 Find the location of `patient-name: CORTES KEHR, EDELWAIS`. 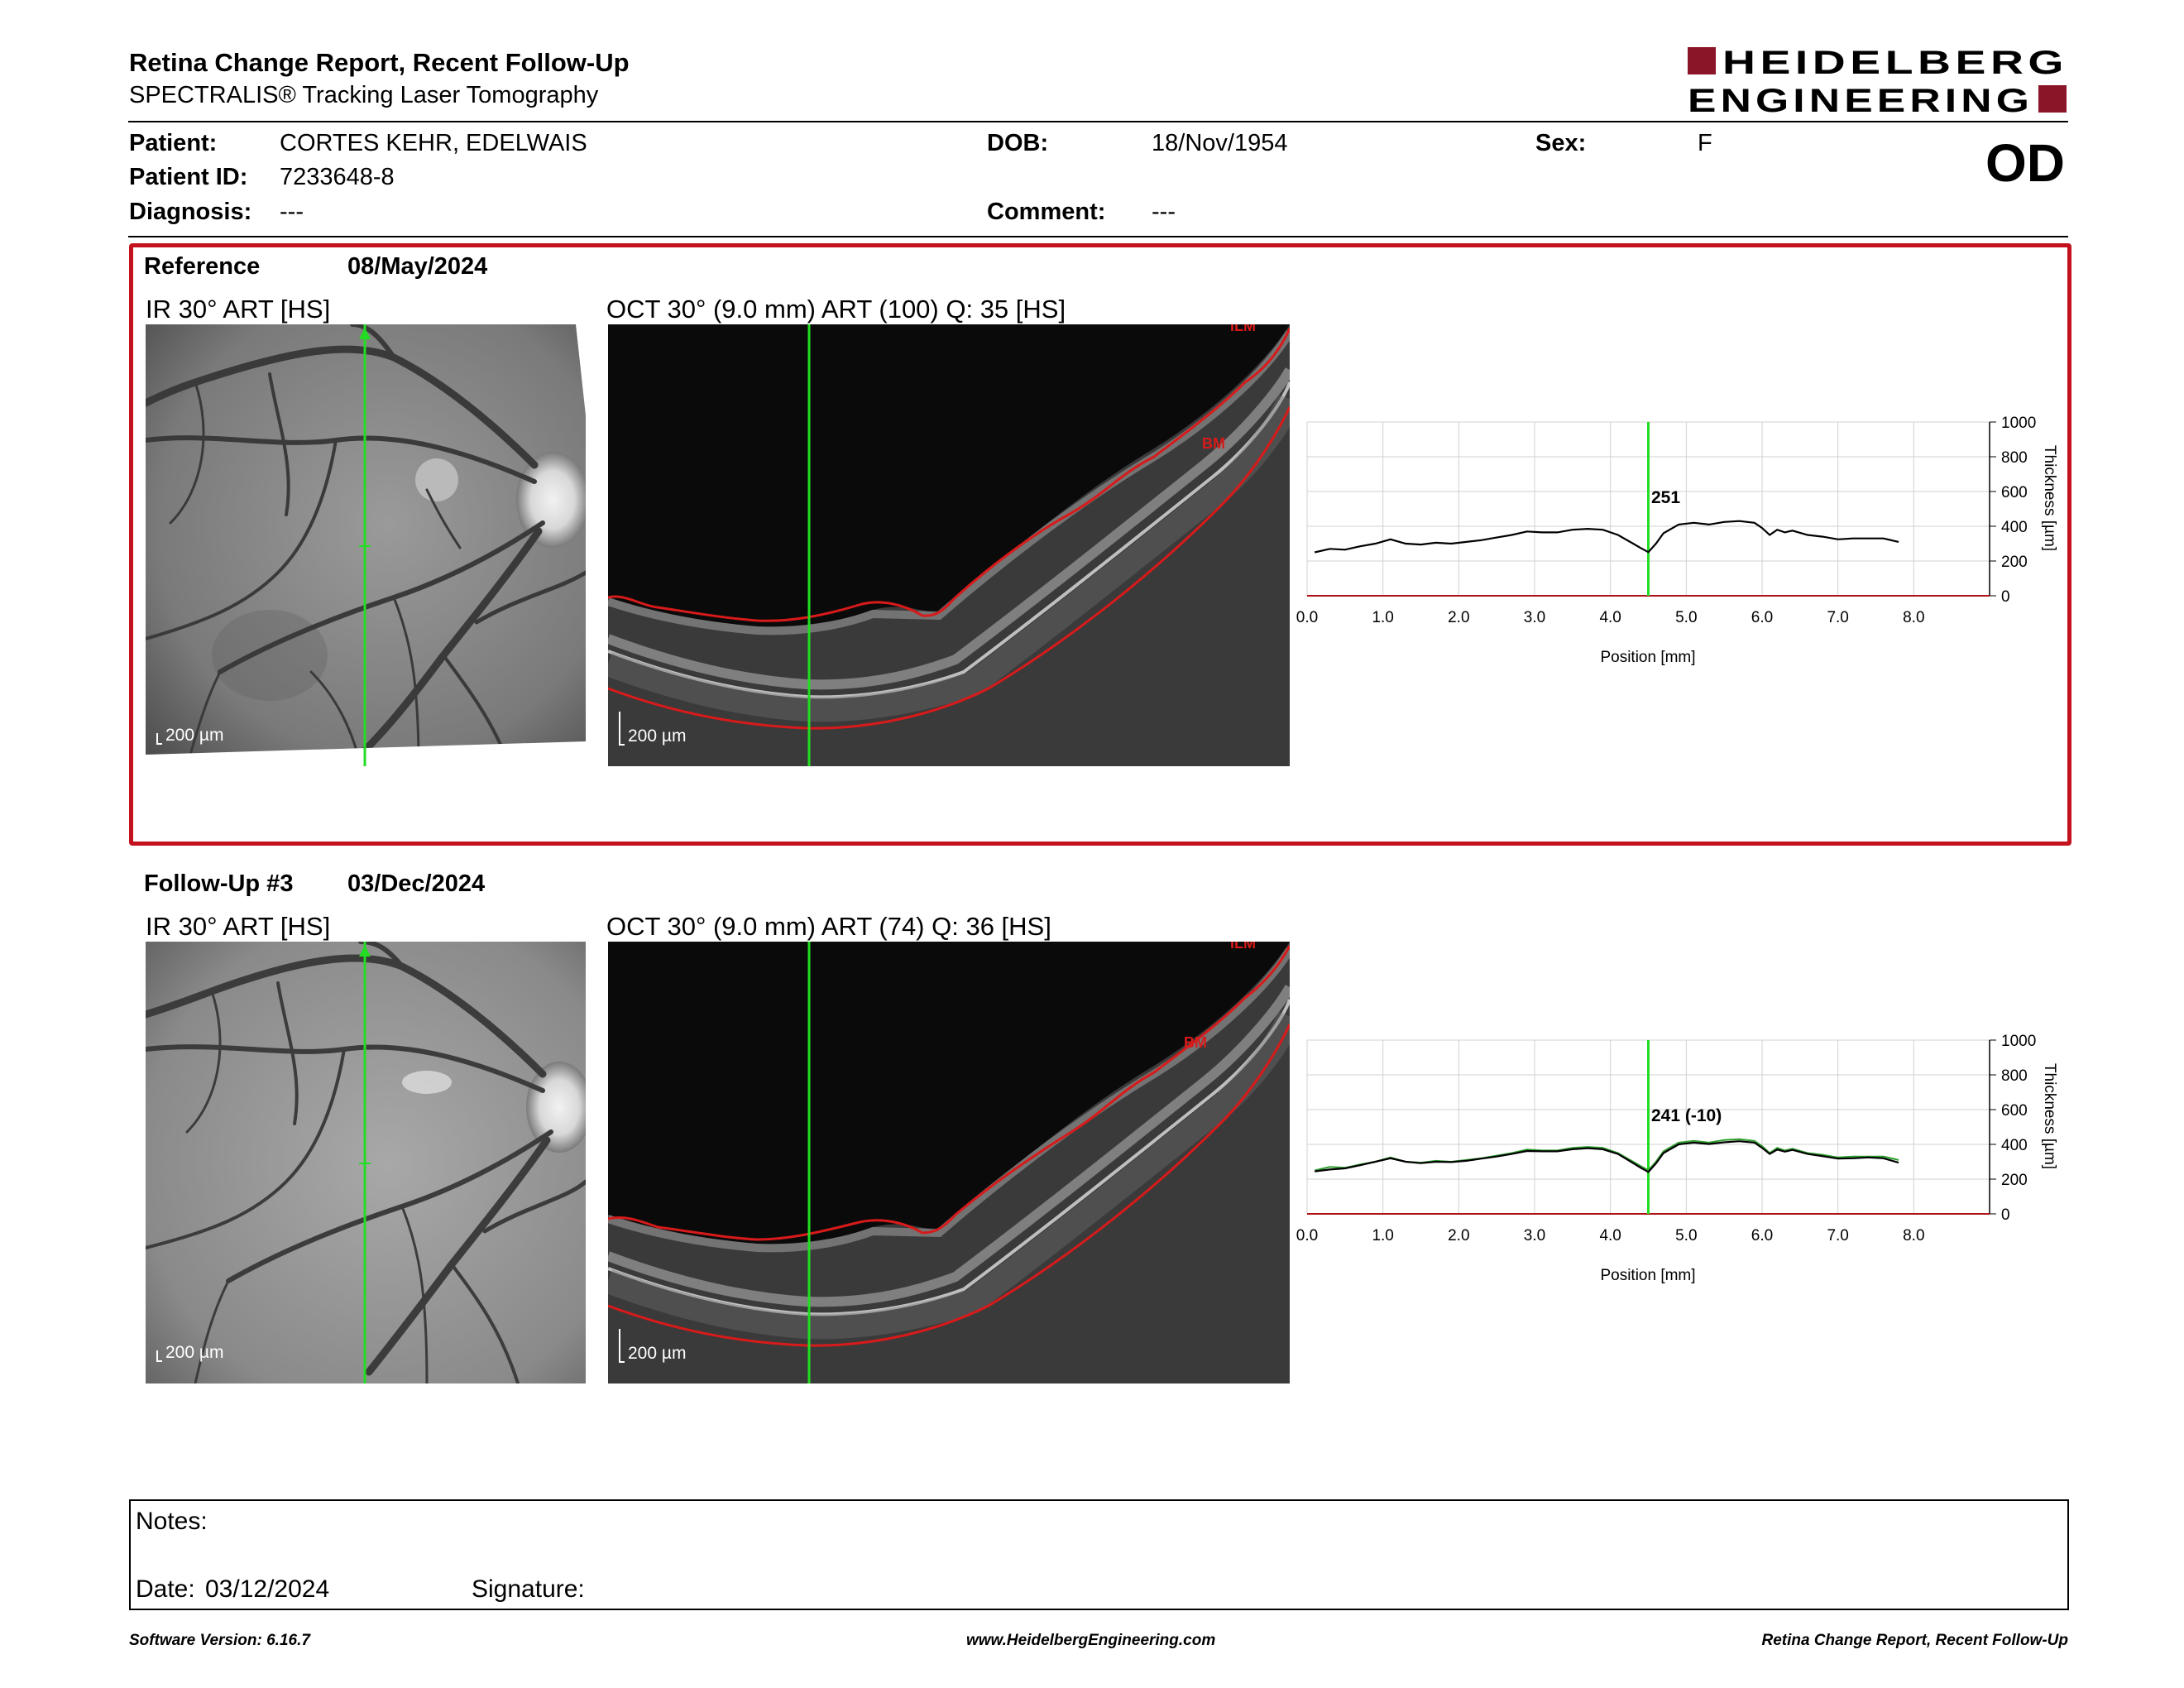

patient-name: CORTES KEHR, EDELWAIS is located at coordinates (433, 143).